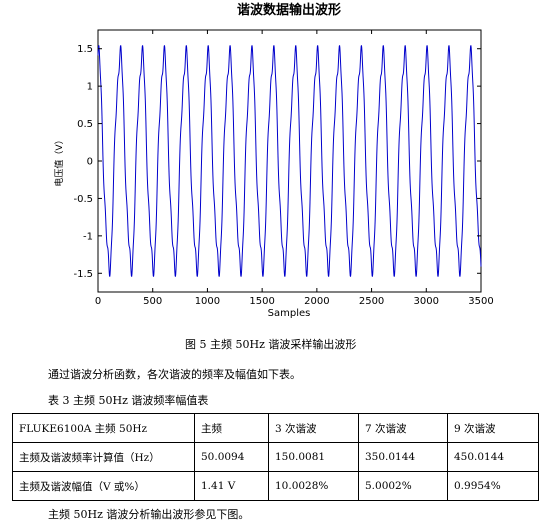 The height and width of the screenshot is (523, 548). I want to click on paragraph-intro: 通过谐波分析函数，各次谐波的频率及幅值如下表。, so click(174, 374).